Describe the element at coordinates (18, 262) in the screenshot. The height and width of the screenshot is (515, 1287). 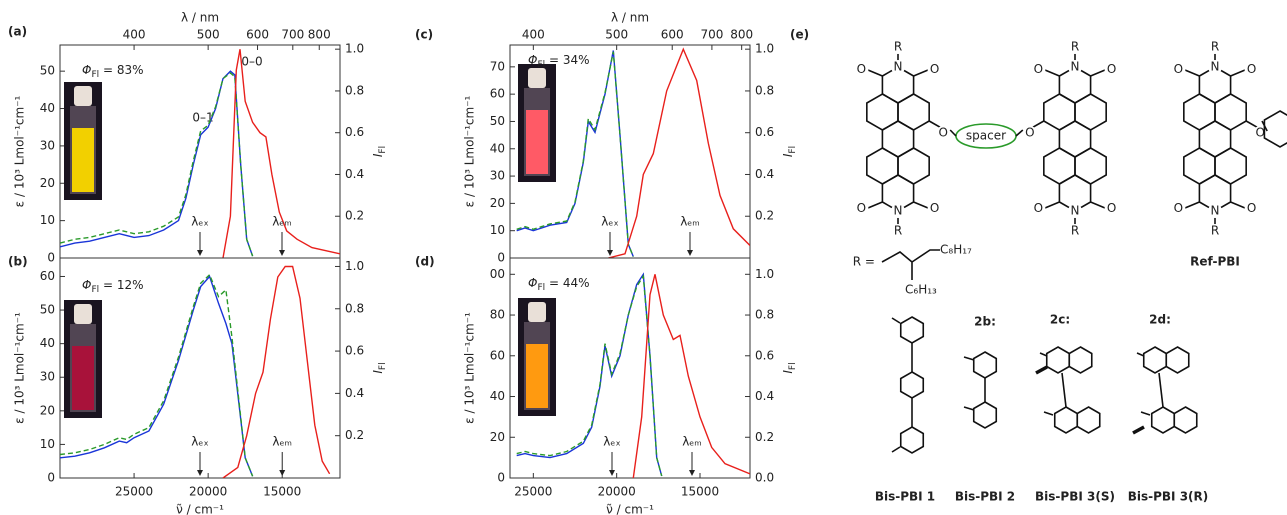
I see `panel-label: (b)` at that location.